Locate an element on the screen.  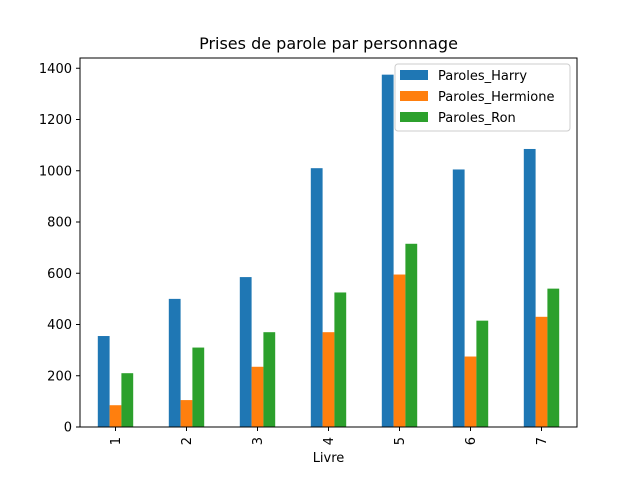
x-tick-label: 1 is located at coordinates (116, 441).